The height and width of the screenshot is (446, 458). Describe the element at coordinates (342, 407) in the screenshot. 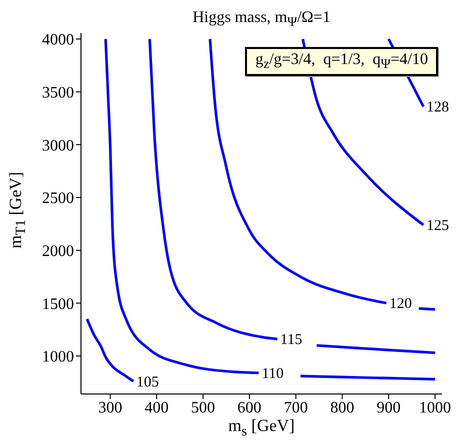

I see `x-tick-label: 800` at that location.